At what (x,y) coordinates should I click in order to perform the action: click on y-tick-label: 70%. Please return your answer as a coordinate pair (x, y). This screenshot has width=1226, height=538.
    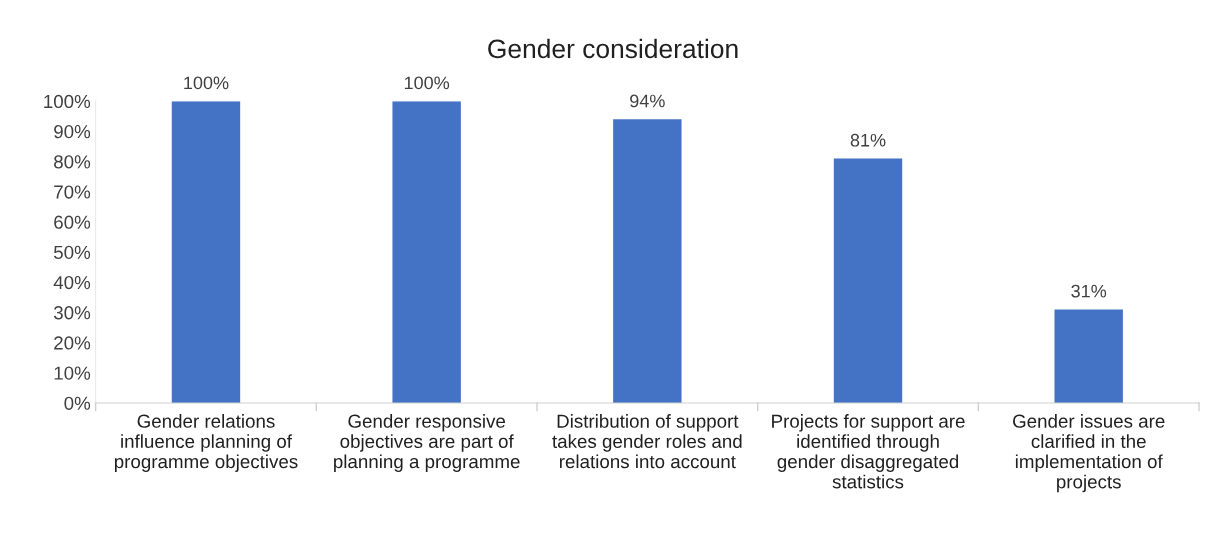
    Looking at the image, I should click on (72, 192).